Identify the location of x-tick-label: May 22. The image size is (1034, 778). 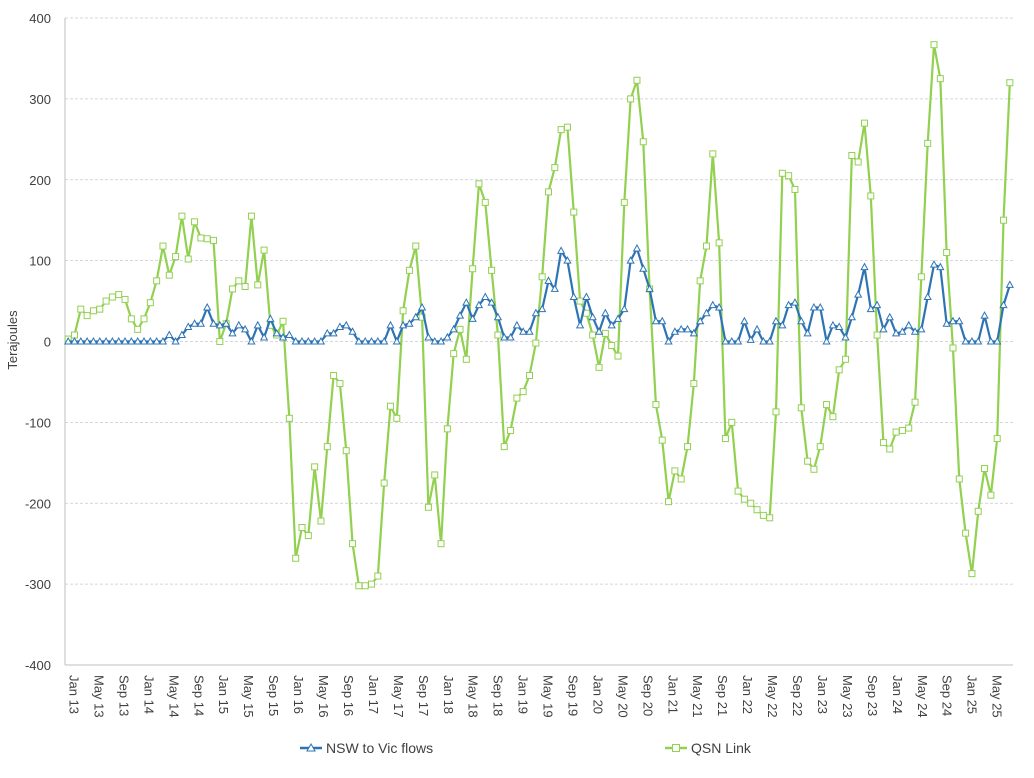
(772, 696).